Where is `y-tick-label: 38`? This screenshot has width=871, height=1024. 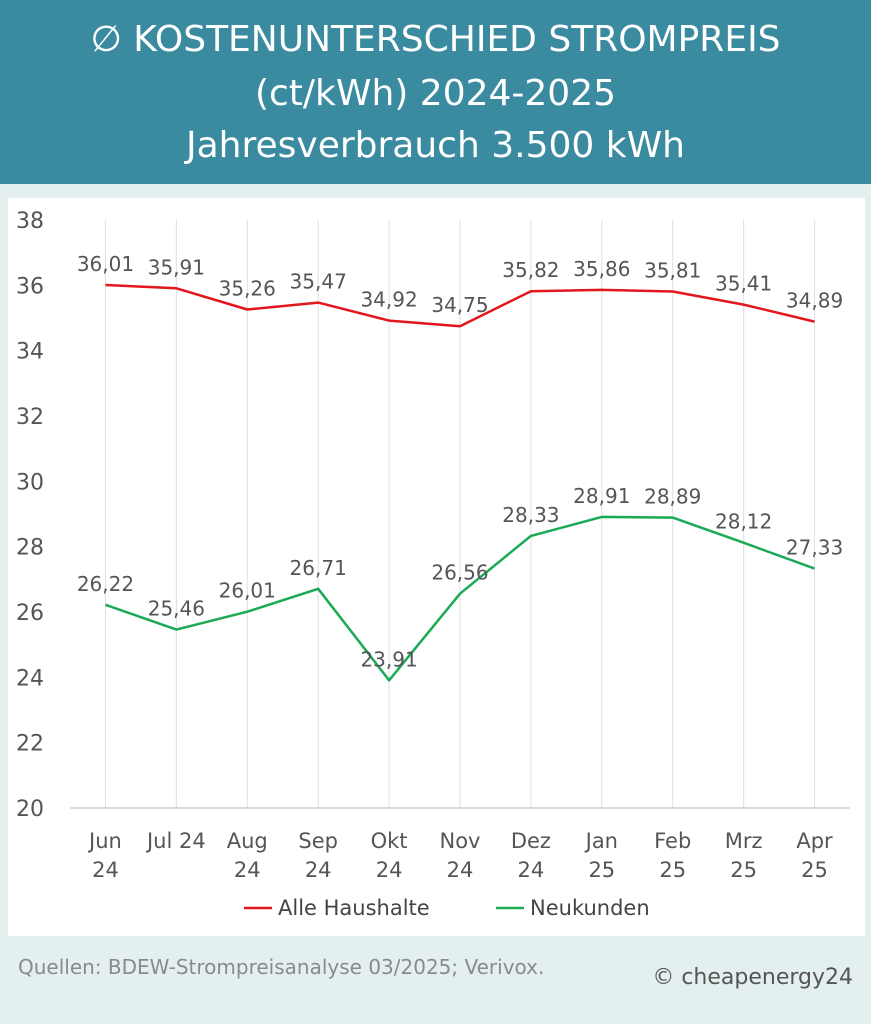 y-tick-label: 38 is located at coordinates (30, 221).